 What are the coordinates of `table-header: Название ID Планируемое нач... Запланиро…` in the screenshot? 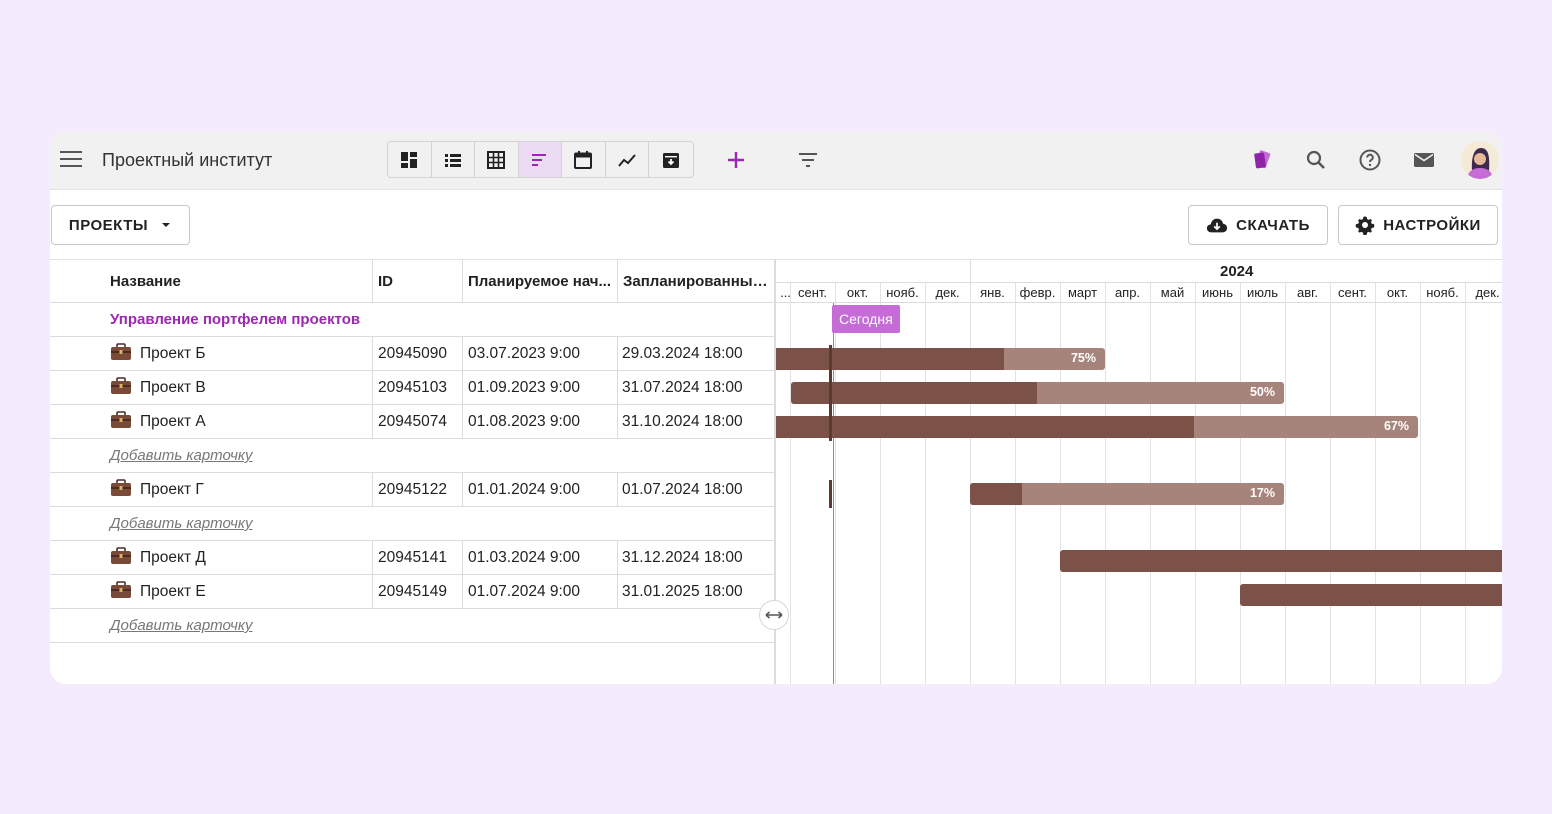 It's located at (412, 281).